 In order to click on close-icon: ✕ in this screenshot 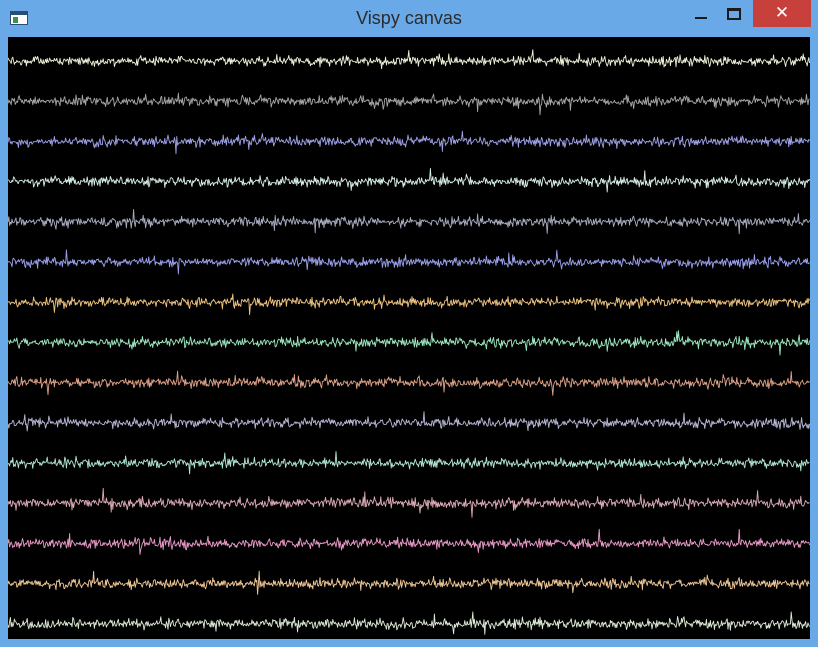, I will do `click(782, 13)`.